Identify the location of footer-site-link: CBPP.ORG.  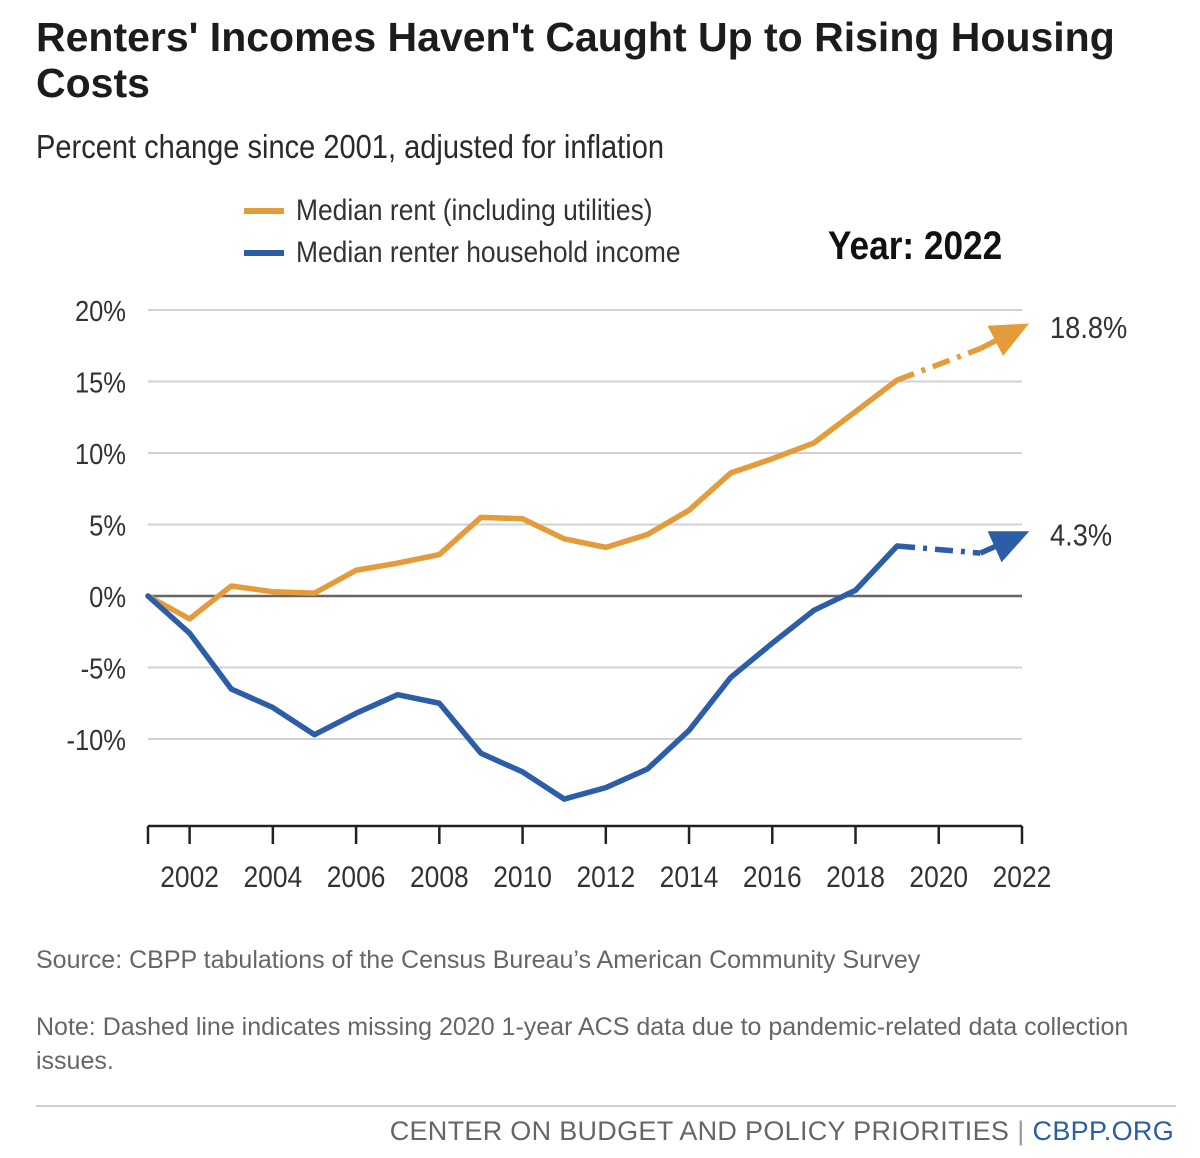
(1103, 1131).